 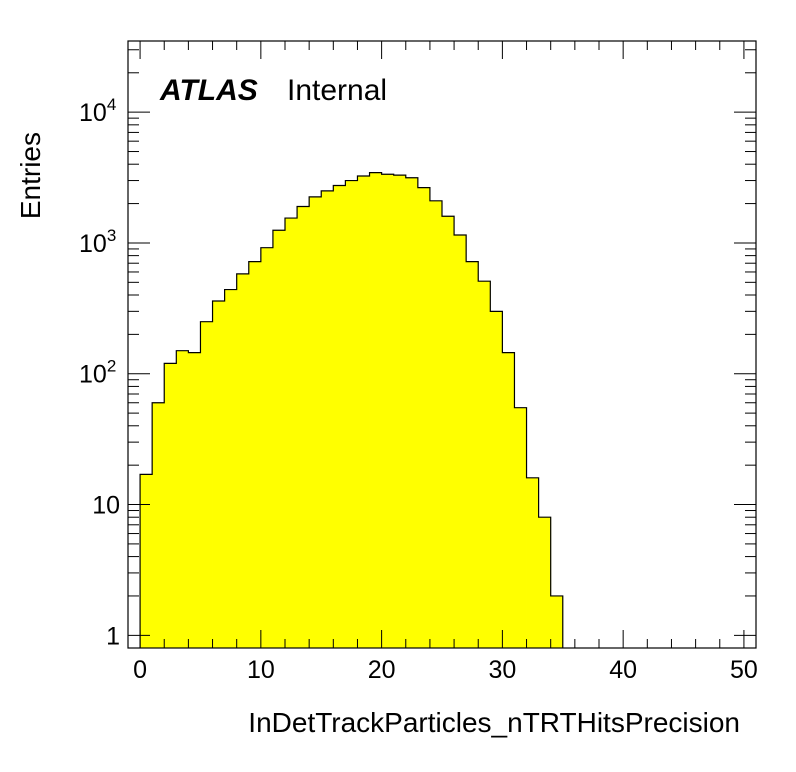 I want to click on x-tick-label: 20, so click(x=382, y=670).